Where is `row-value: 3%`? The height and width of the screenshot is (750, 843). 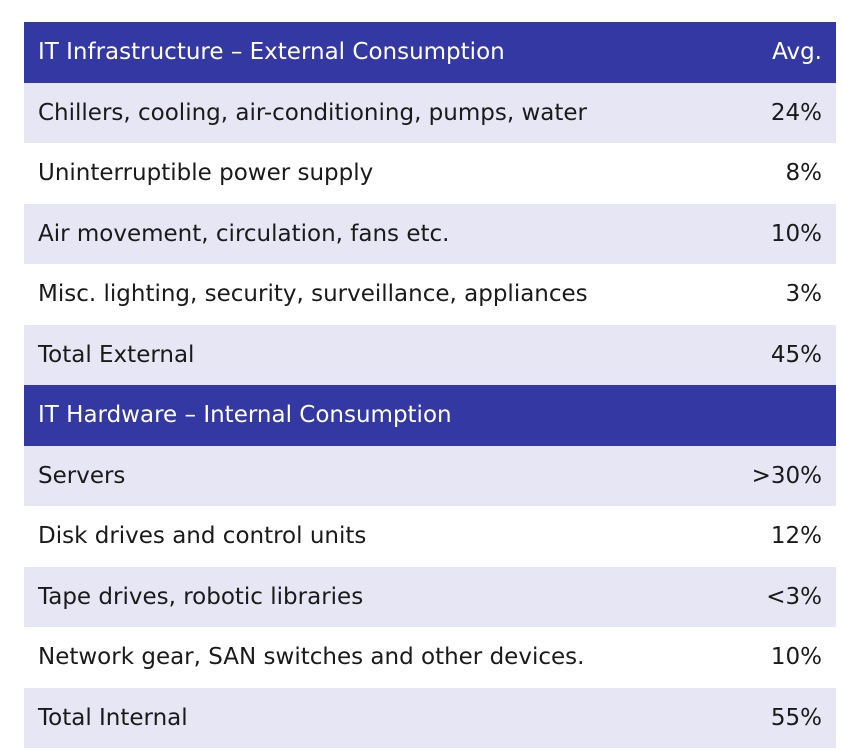
row-value: 3% is located at coordinates (804, 294).